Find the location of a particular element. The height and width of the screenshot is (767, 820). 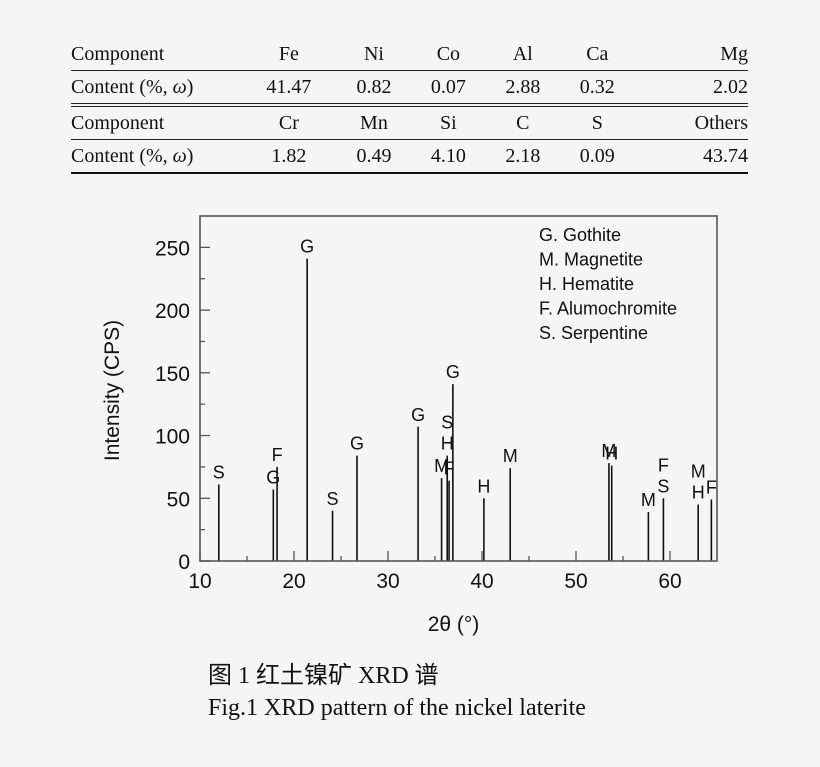

x-tick-label: 20 is located at coordinates (293, 581).